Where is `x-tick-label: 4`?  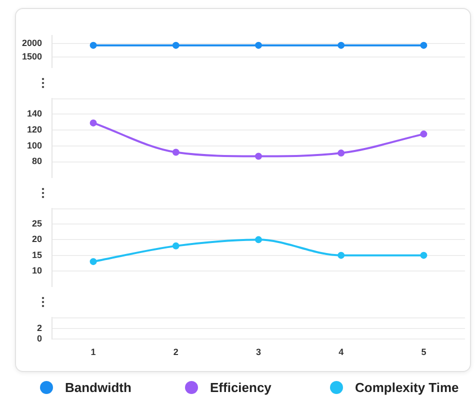 x-tick-label: 4 is located at coordinates (341, 352).